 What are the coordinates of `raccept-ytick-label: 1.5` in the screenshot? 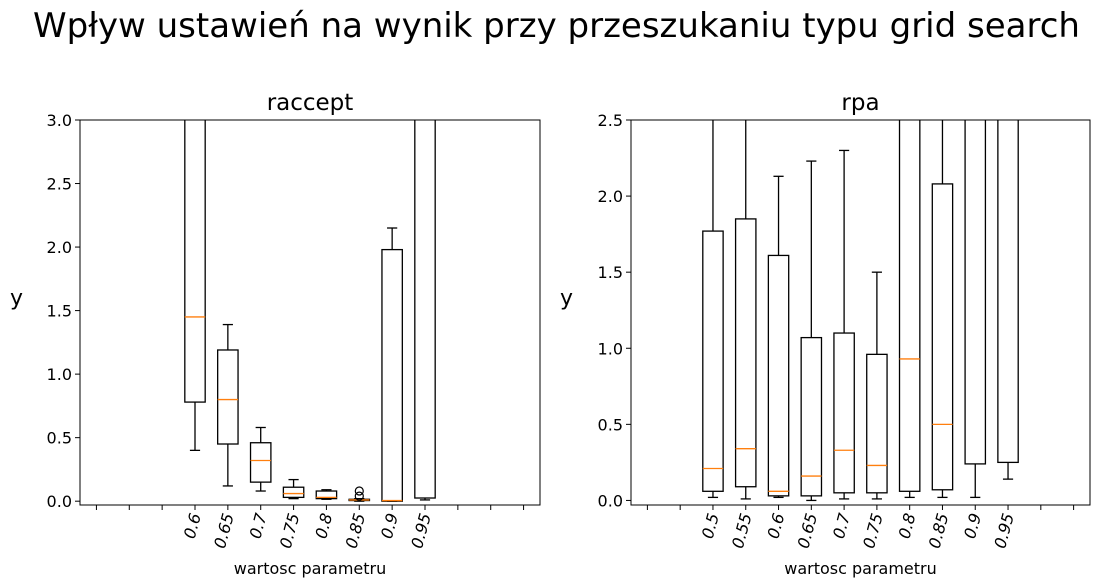 It's located at (59, 311).